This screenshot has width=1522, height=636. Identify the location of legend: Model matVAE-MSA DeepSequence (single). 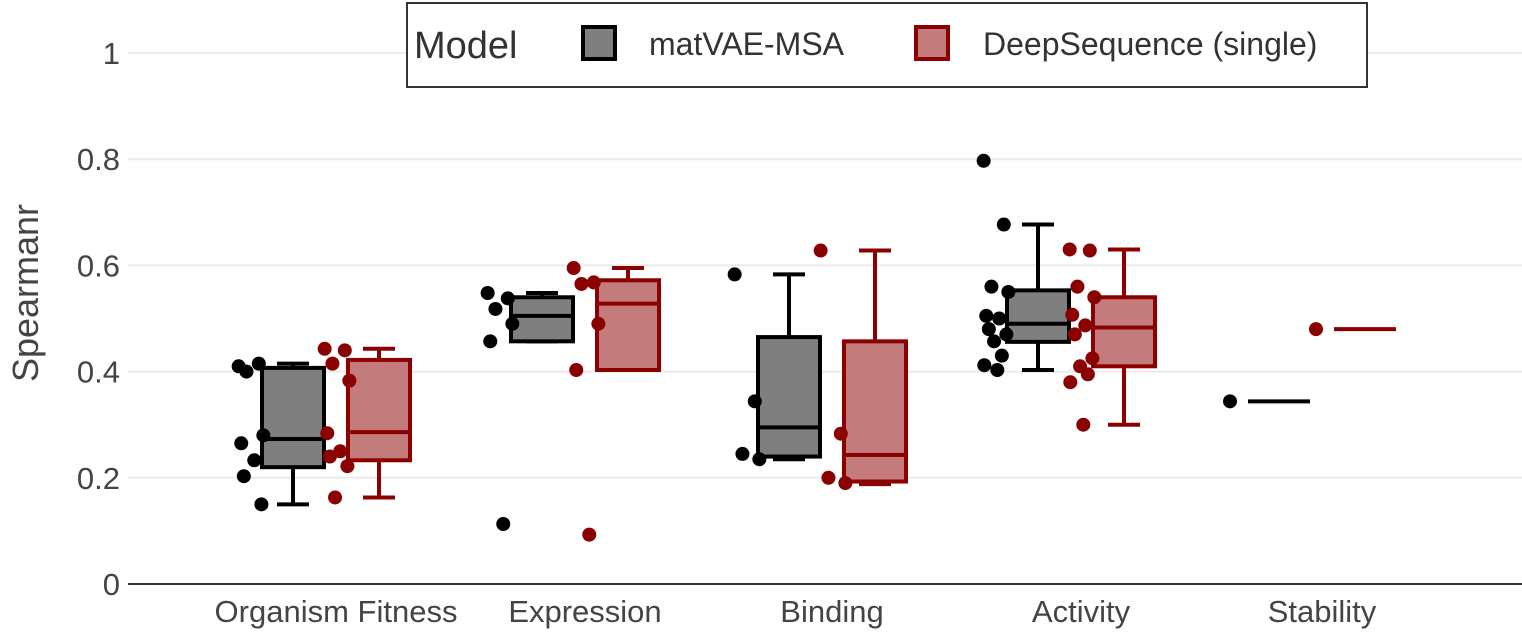
(887, 45).